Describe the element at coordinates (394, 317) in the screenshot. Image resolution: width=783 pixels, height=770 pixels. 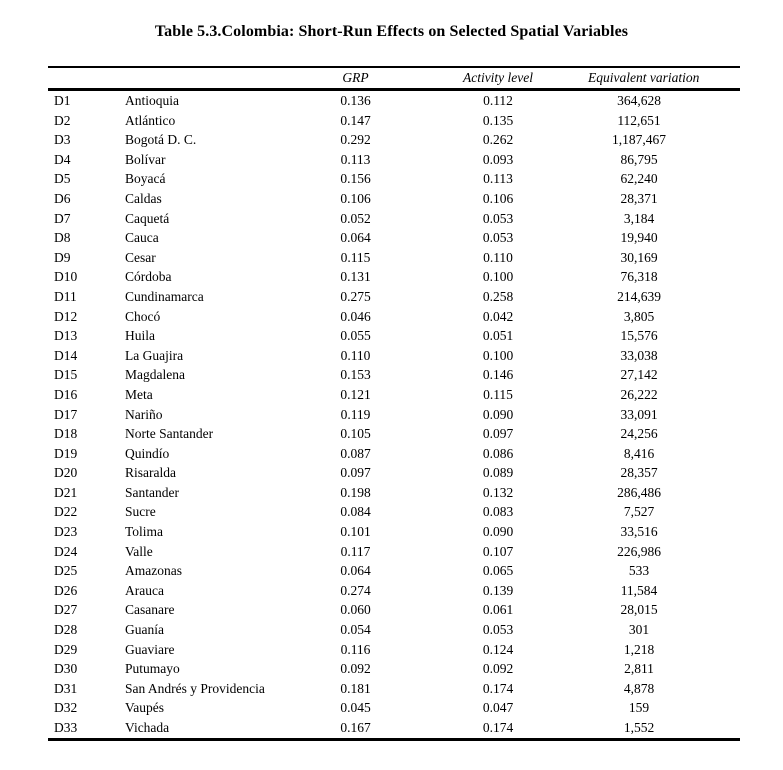
I see `table-row: D12 Chocó 0.046 0.042 3,805` at that location.